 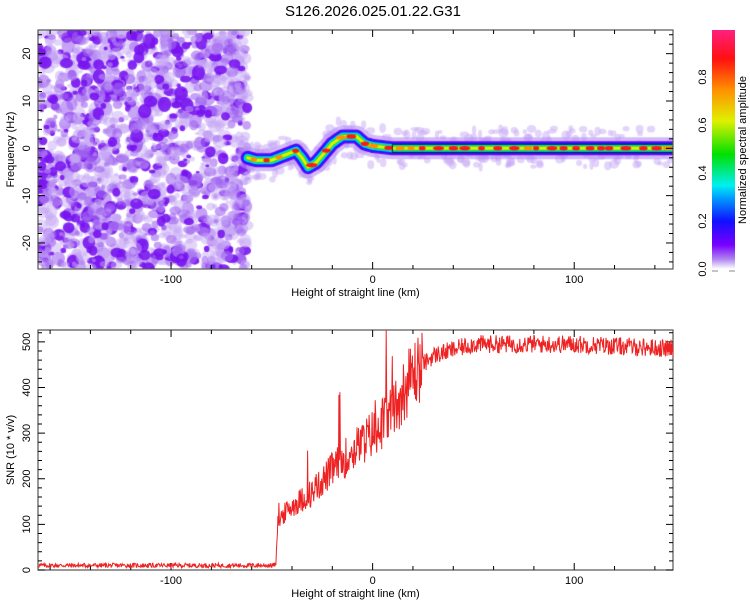 I want to click on y-tick-label: 10, so click(x=27, y=101).